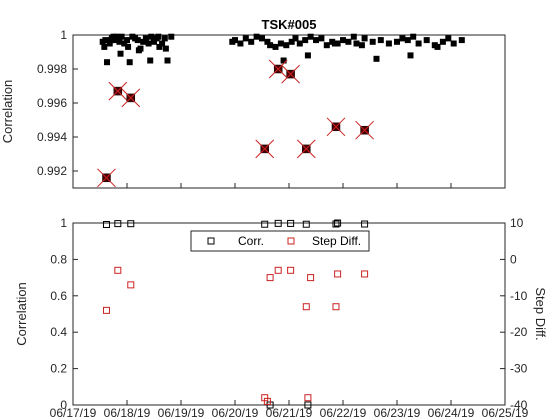 Image resolution: width=560 pixels, height=420 pixels. What do you see at coordinates (505, 413) in the screenshot?
I see `bottom-x-tick-label: 06/25/19` at bounding box center [505, 413].